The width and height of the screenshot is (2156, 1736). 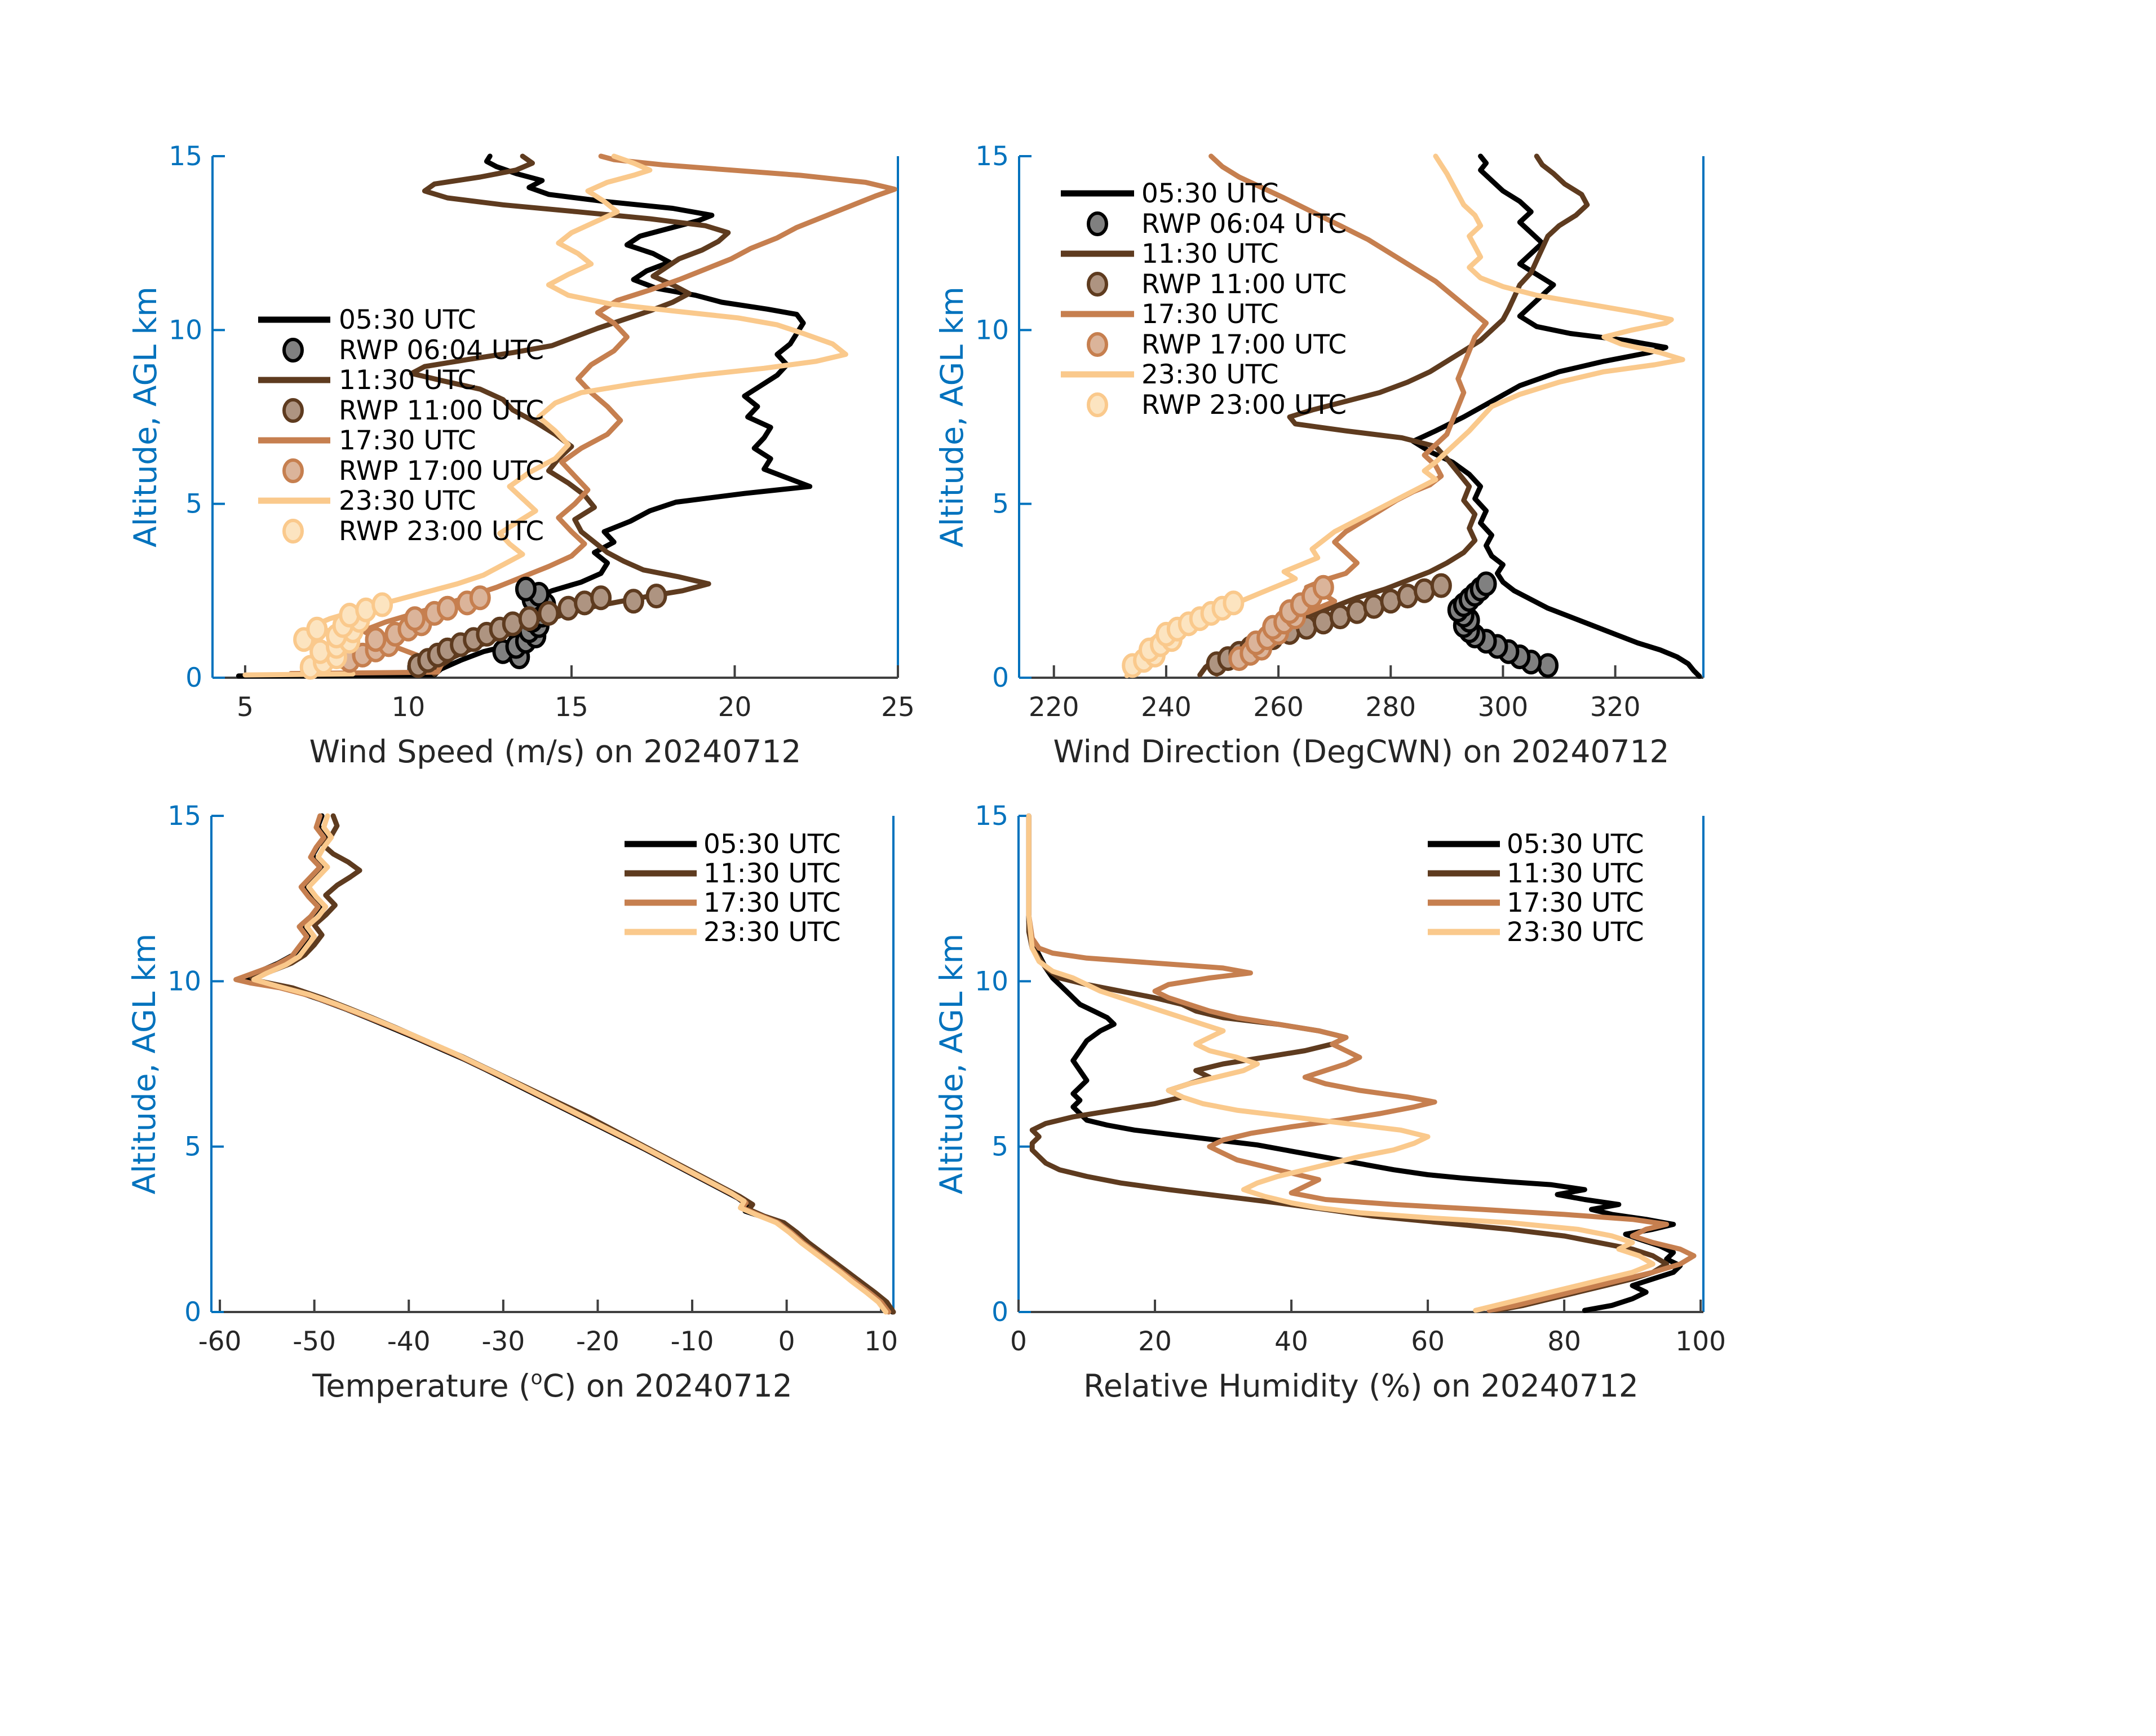 I want to click on relative-humidity-legend-label: 11:30 UTC, so click(x=1576, y=873).